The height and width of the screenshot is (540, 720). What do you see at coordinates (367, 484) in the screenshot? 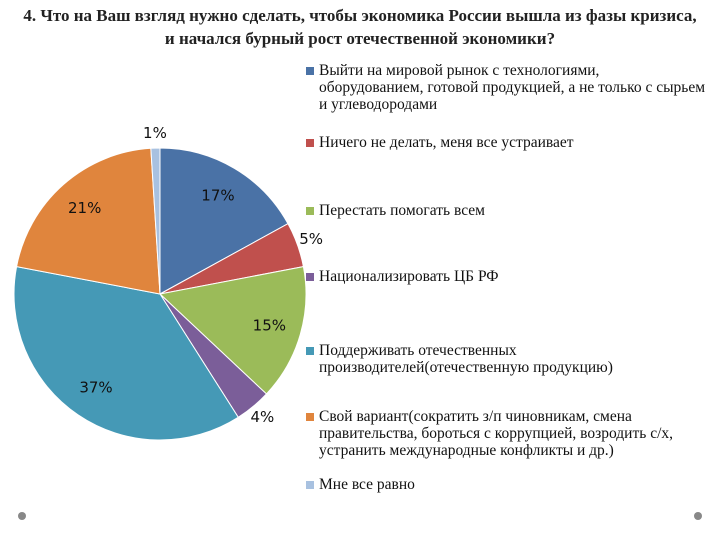
I see `legend-label: Мне все равно` at bounding box center [367, 484].